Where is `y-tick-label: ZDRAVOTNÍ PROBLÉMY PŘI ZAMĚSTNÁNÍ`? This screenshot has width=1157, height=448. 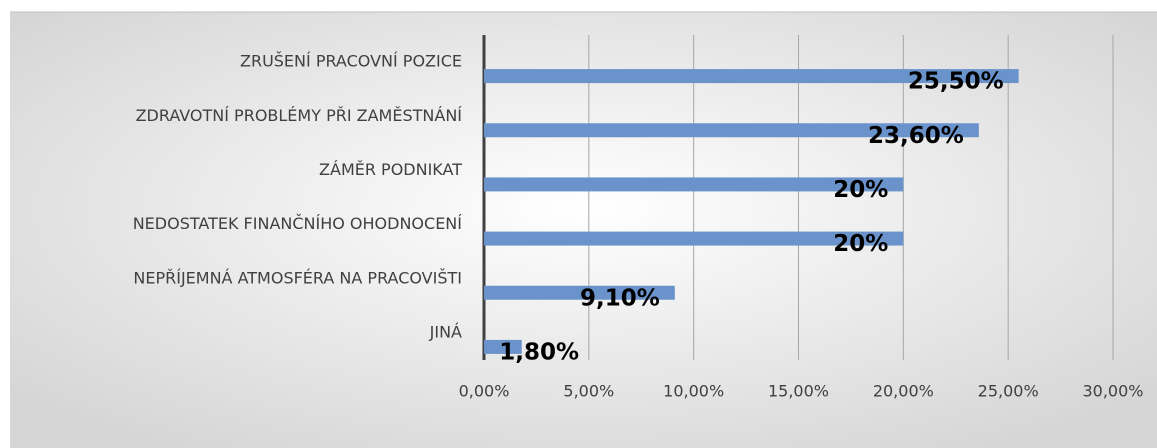
y-tick-label: ZDRAVOTNÍ PROBLÉMY PŘI ZAMĚSTNÁNÍ is located at coordinates (299, 115).